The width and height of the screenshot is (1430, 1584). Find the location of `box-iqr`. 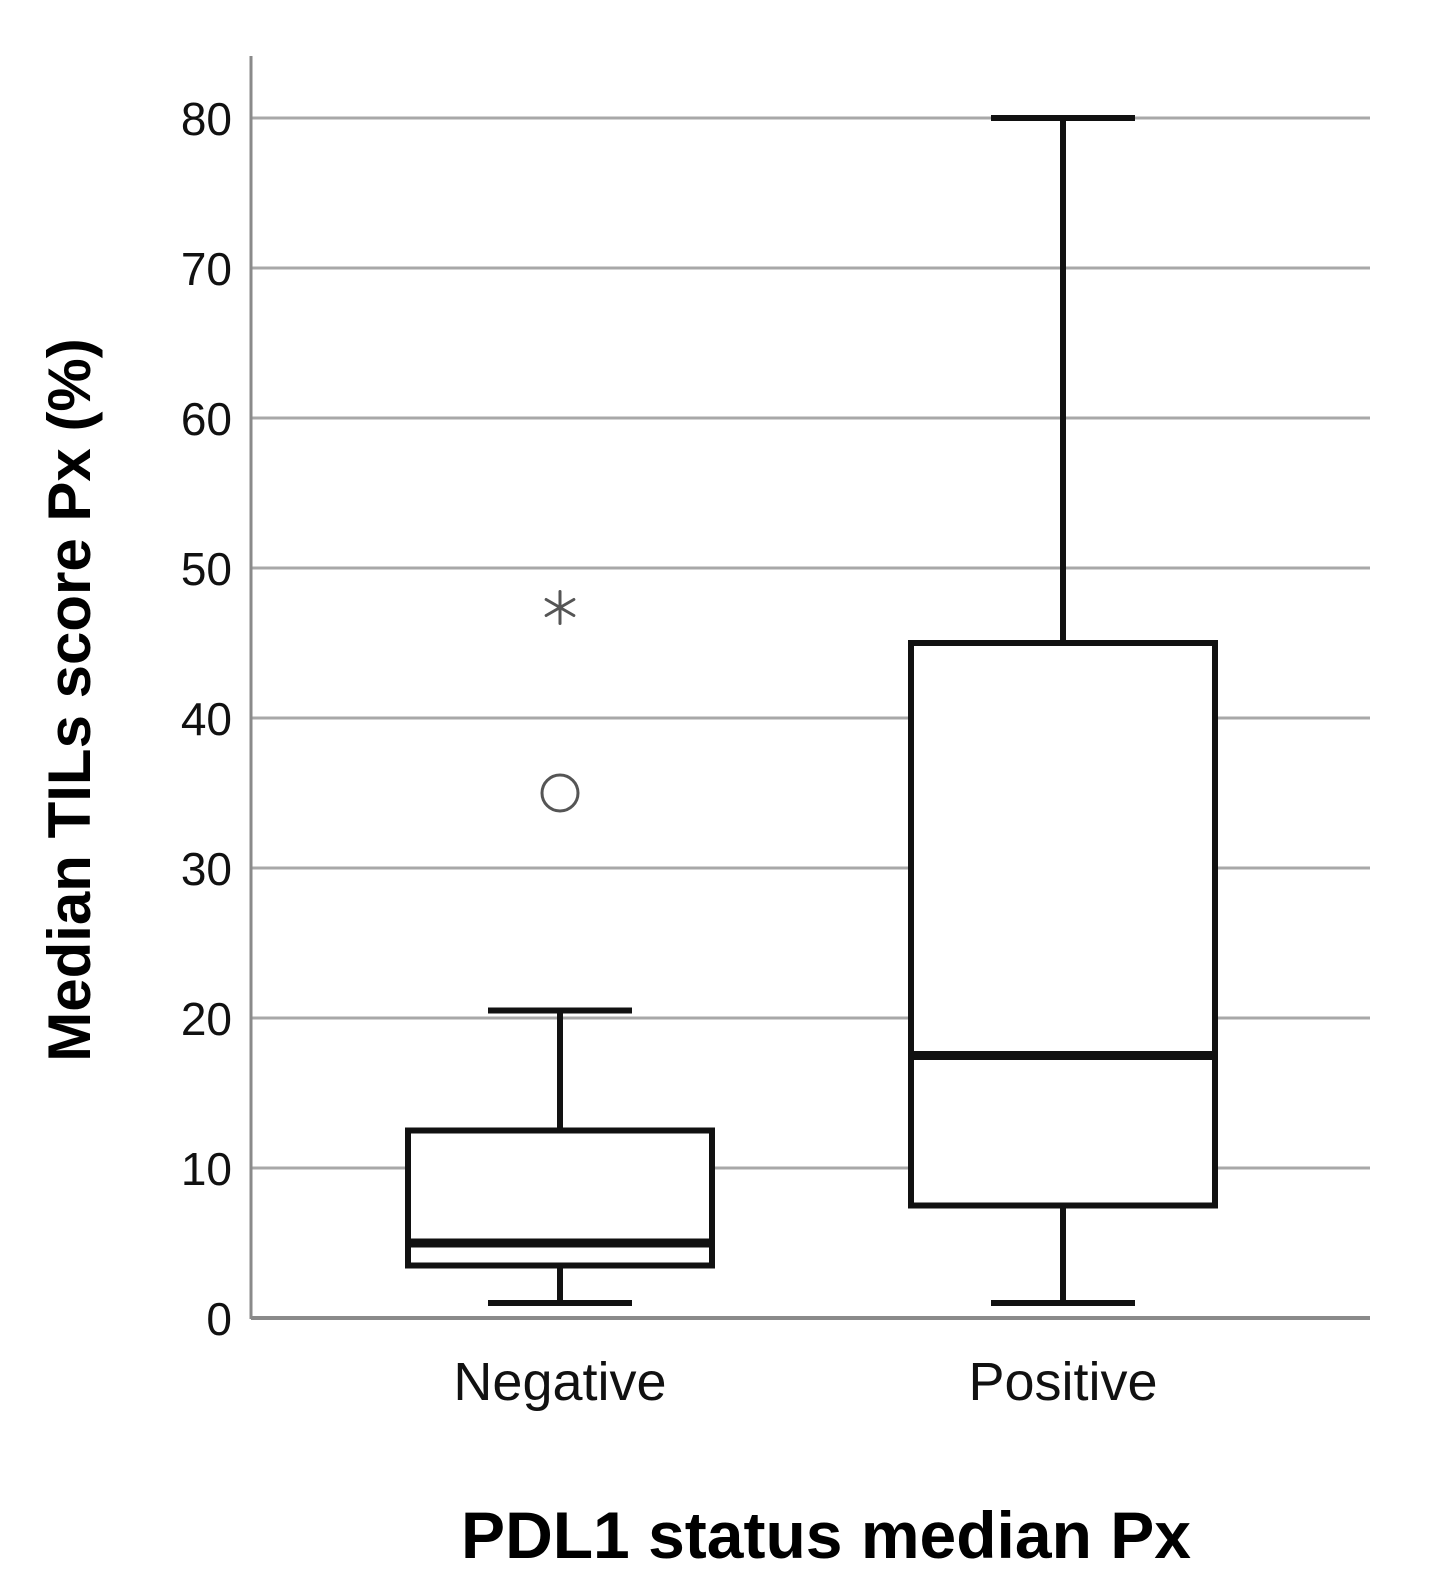

box-iqr is located at coordinates (1063, 924).